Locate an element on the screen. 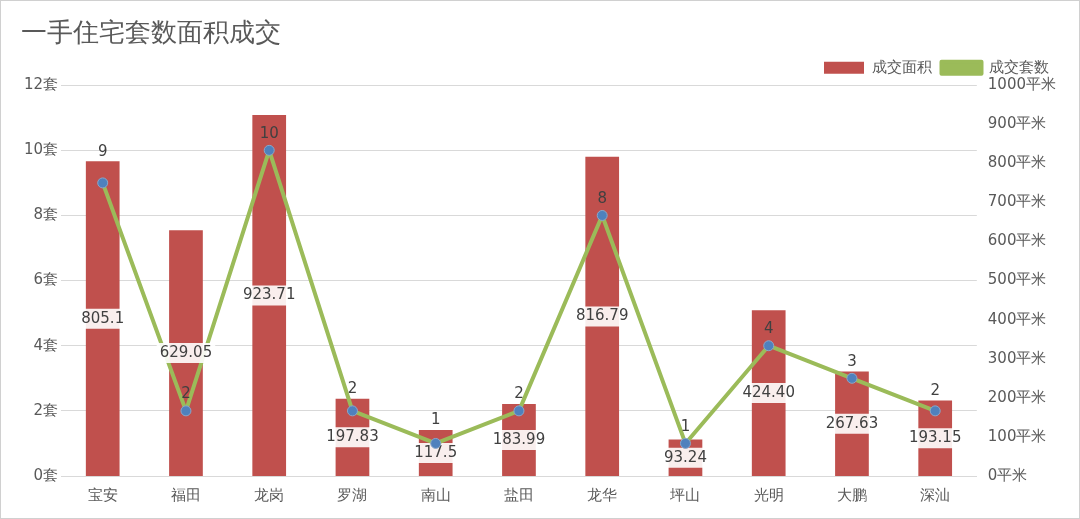 The height and width of the screenshot is (519, 1080). data-label: 267.63 is located at coordinates (852, 422).